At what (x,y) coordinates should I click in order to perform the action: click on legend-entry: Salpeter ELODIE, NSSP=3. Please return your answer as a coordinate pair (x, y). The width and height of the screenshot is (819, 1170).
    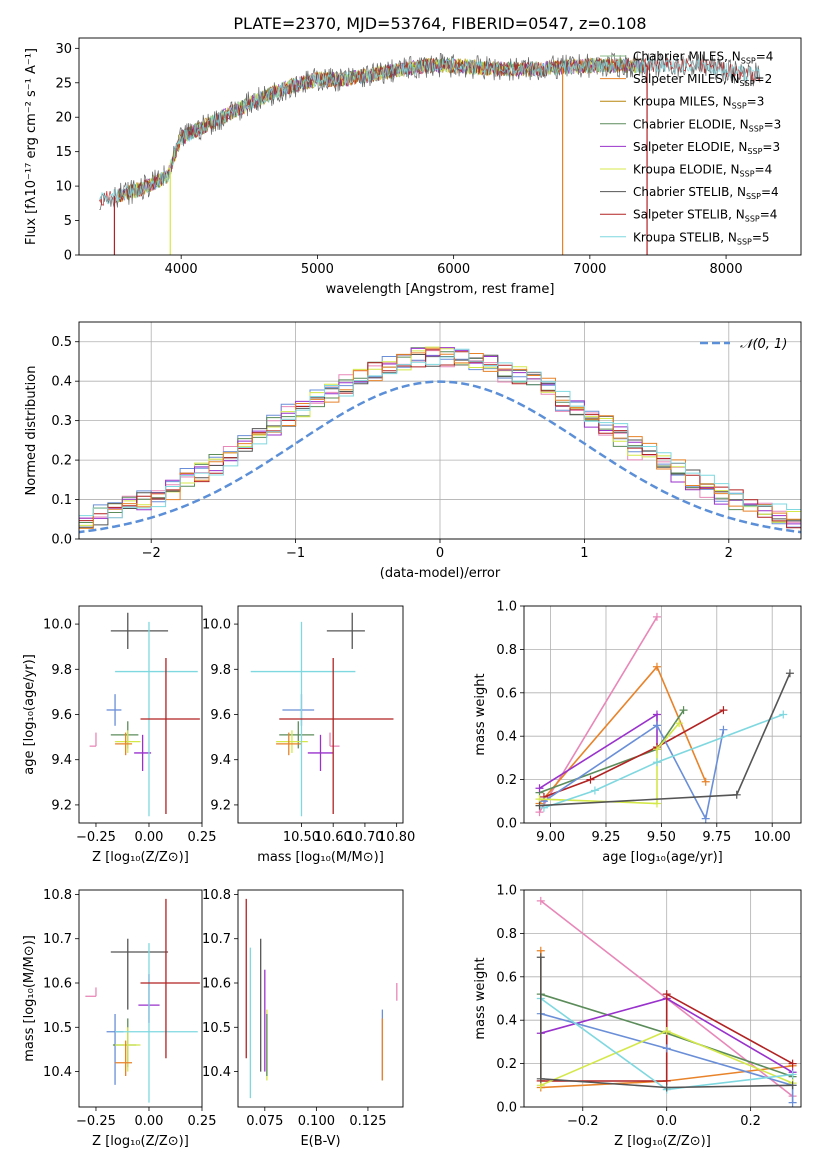
    Looking at the image, I should click on (706, 148).